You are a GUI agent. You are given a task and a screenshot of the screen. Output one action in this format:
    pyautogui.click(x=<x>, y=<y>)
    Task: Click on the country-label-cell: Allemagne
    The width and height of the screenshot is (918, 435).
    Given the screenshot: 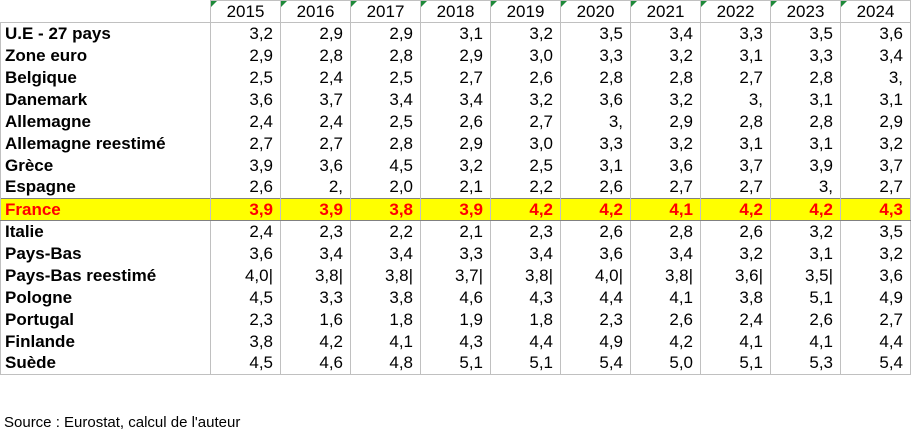 What is the action you would take?
    pyautogui.click(x=105, y=121)
    